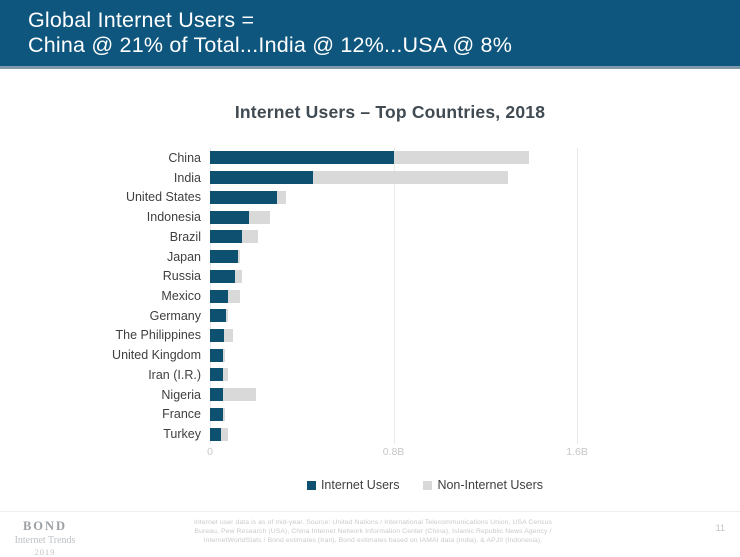  I want to click on country-label: Japan, so click(183, 256).